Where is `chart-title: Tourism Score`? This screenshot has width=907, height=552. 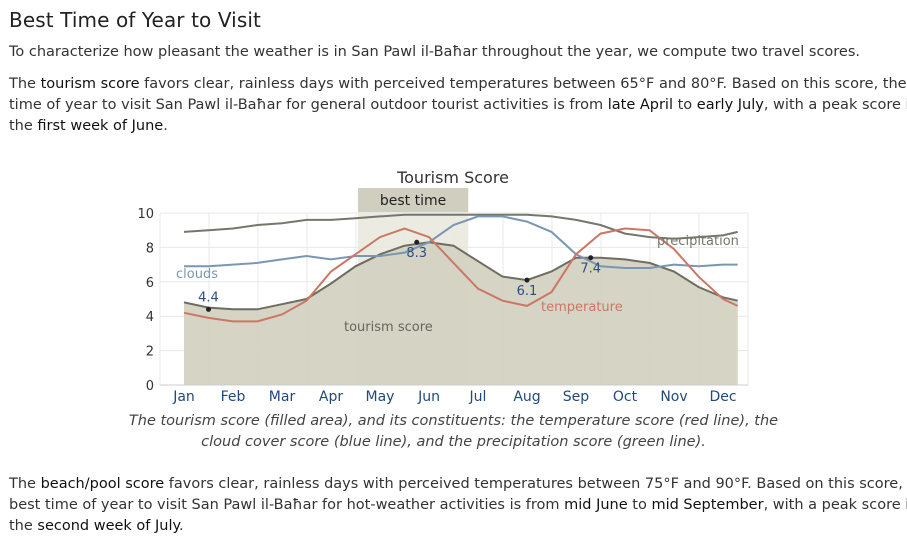 chart-title: Tourism Score is located at coordinates (452, 177).